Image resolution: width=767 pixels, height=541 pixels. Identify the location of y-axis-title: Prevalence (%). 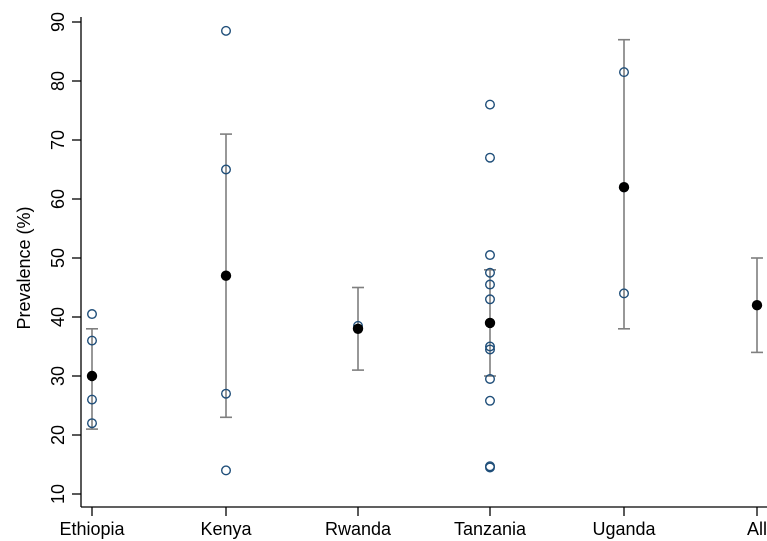
(24, 267).